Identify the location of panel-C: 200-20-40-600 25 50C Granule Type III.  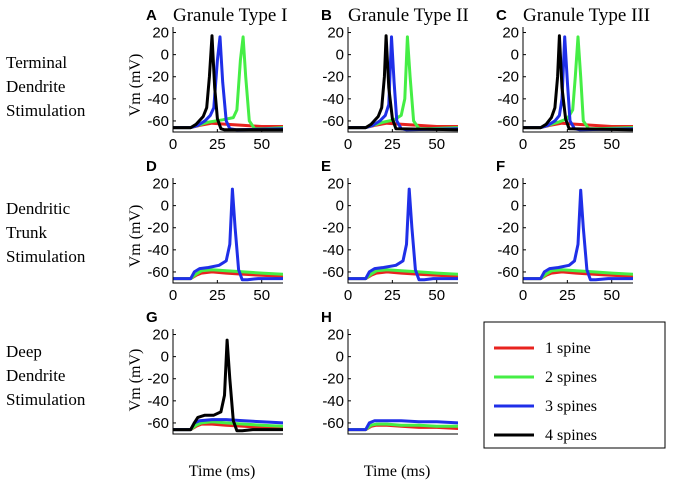
(573, 79).